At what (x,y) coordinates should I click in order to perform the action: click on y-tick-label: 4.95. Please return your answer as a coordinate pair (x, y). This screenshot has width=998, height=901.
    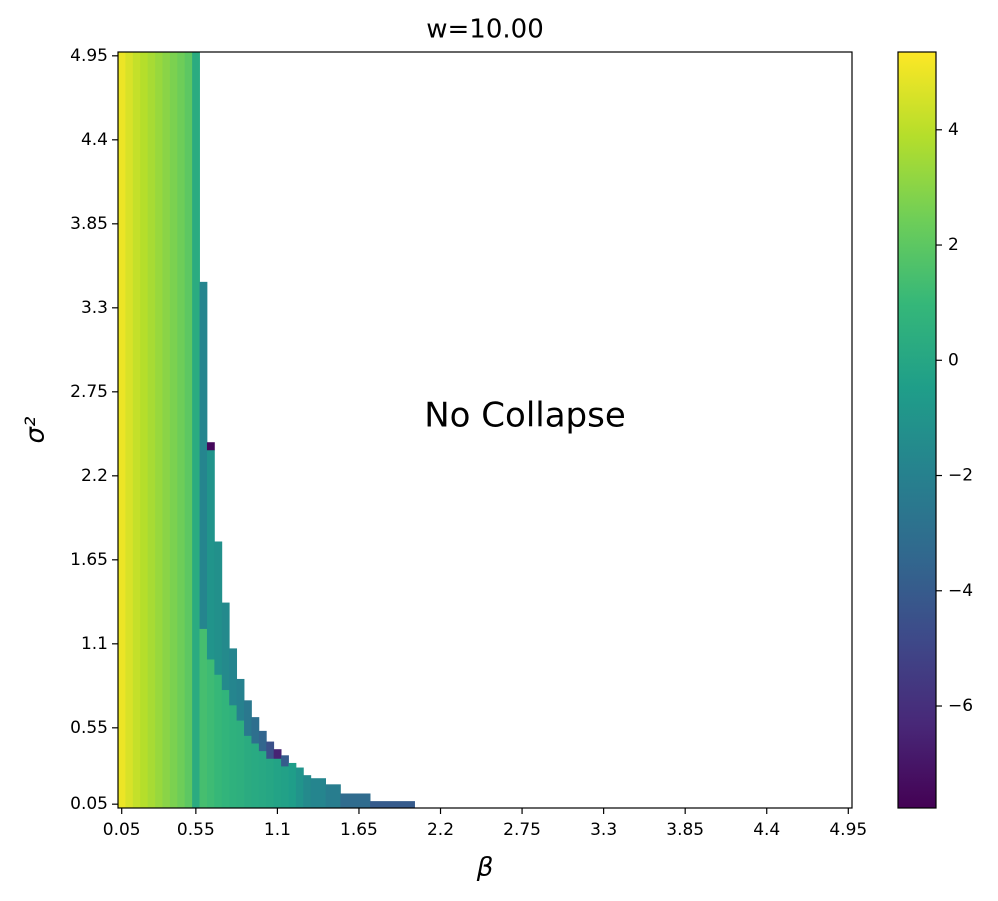
    Looking at the image, I should click on (89, 56).